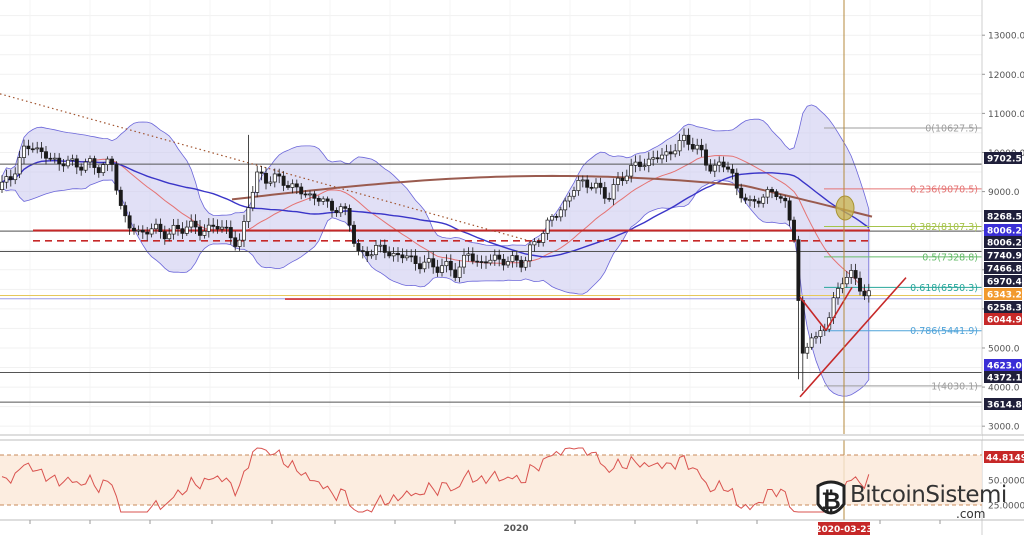 The width and height of the screenshot is (1024, 539). Describe the element at coordinates (844, 528) in the screenshot. I see `date-marker-tag: 2020-03-23` at that location.